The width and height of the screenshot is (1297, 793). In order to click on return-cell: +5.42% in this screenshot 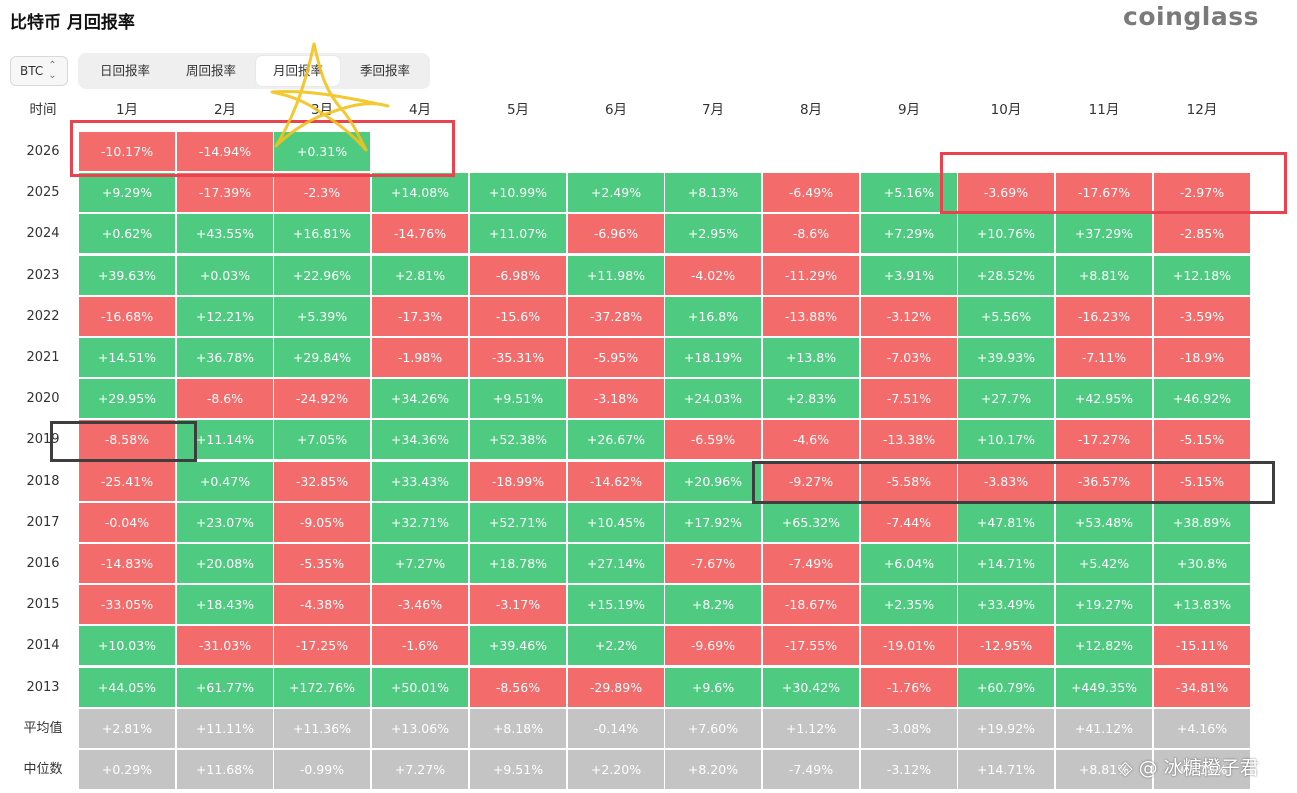, I will do `click(1104, 563)`.